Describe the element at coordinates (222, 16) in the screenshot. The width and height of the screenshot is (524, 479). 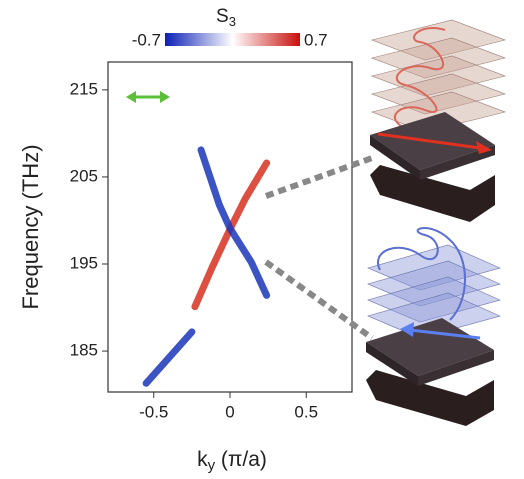
I see `colorbar-title-main: S` at that location.